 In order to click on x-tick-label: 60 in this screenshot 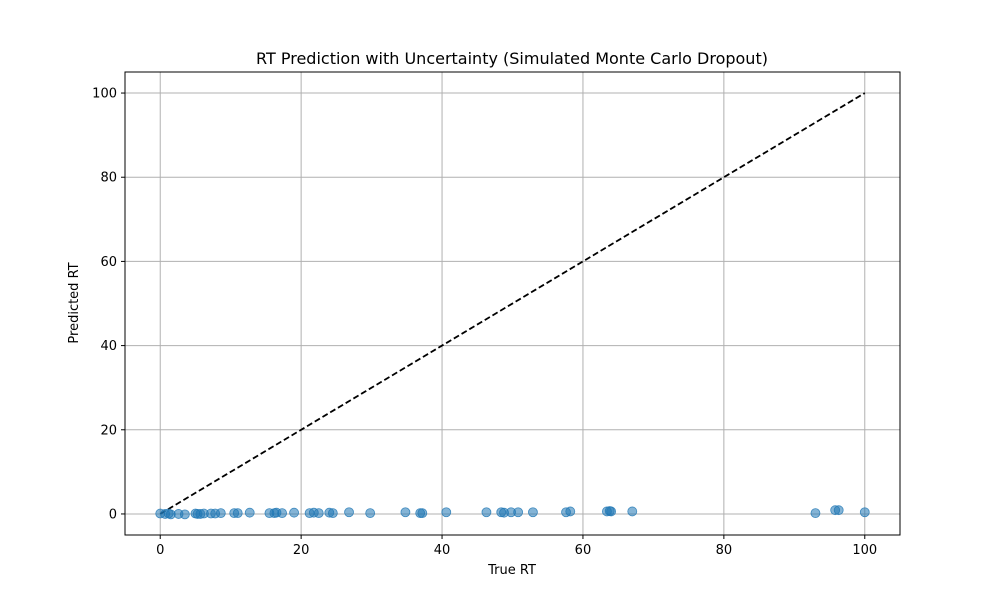, I will do `click(583, 550)`.